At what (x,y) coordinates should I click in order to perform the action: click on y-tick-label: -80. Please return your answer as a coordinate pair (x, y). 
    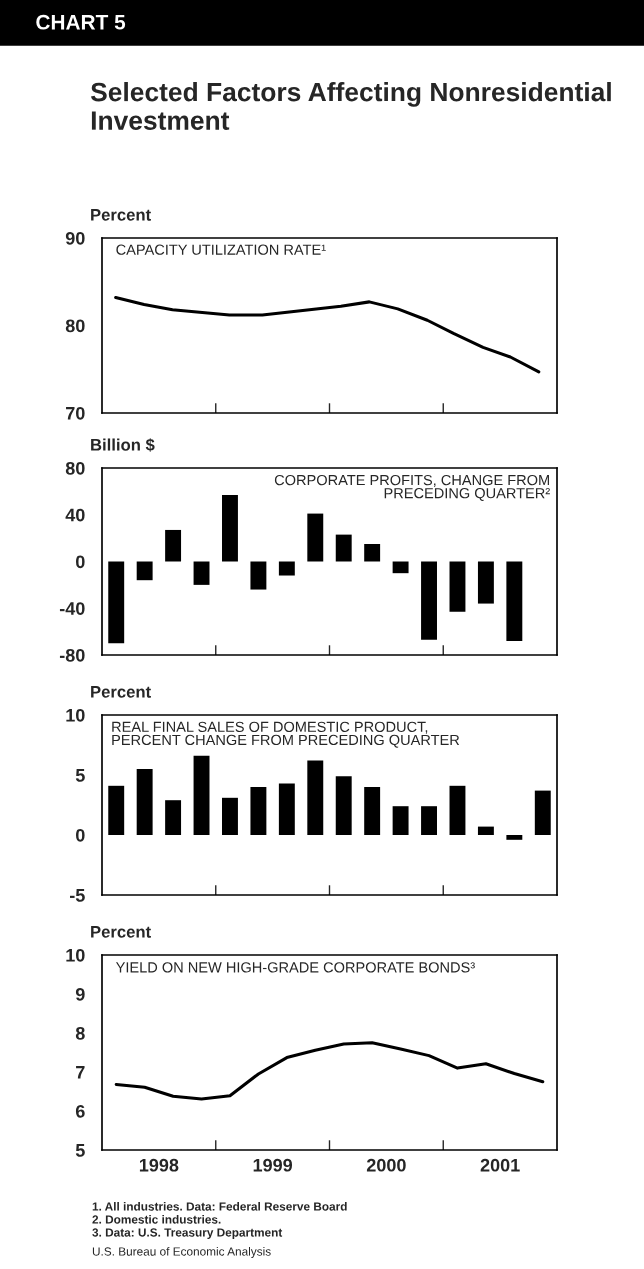
    Looking at the image, I should click on (72, 655).